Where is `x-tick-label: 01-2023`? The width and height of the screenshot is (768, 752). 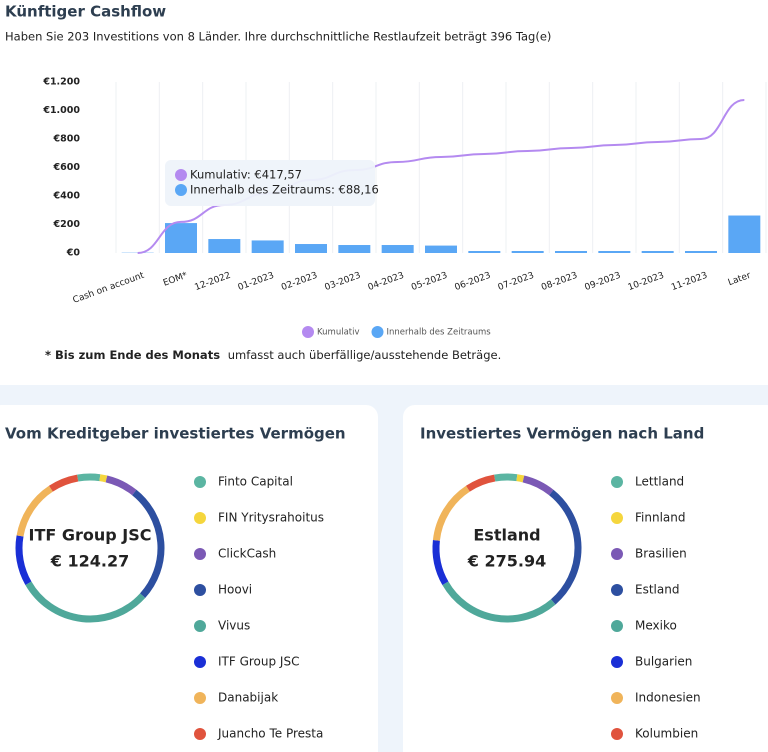 x-tick-label: 01-2023 is located at coordinates (256, 282).